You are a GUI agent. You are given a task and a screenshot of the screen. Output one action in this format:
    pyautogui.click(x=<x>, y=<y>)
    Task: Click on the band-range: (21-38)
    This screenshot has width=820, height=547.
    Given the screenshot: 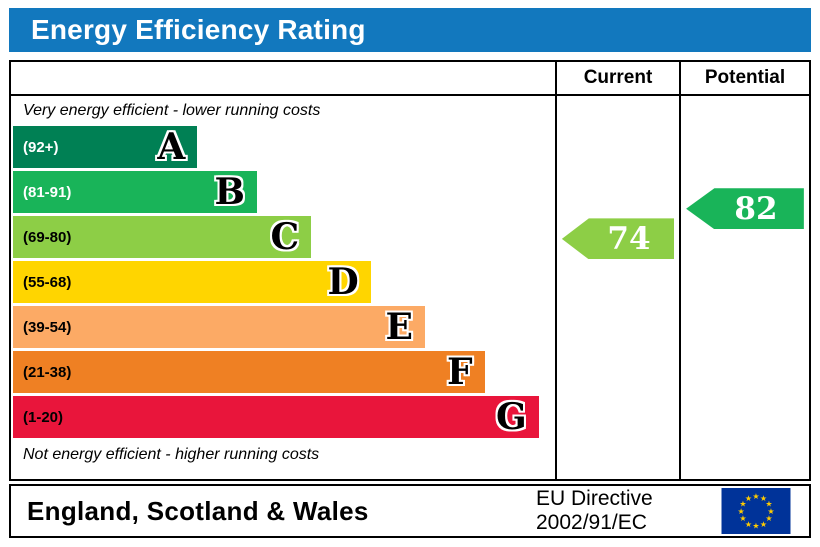 What is the action you would take?
    pyautogui.click(x=47, y=372)
    